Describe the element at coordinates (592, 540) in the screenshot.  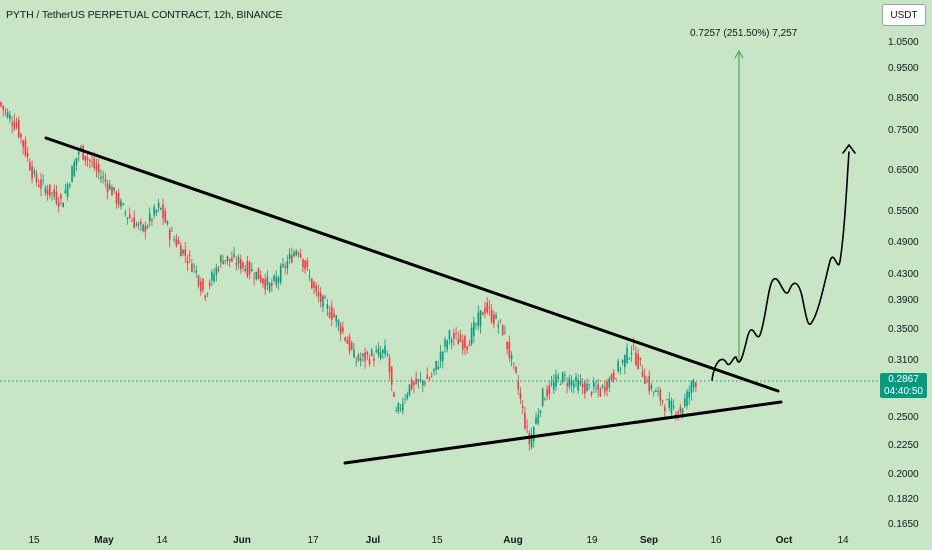
I see `x-tick-label: 19` at that location.